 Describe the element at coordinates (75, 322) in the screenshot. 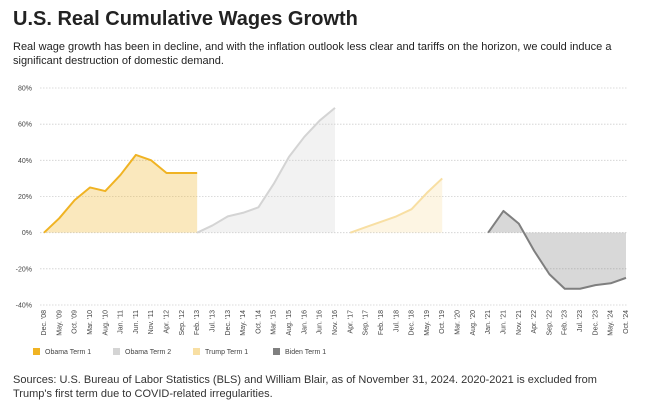

I see `x-tick-label: Oct. '09` at that location.